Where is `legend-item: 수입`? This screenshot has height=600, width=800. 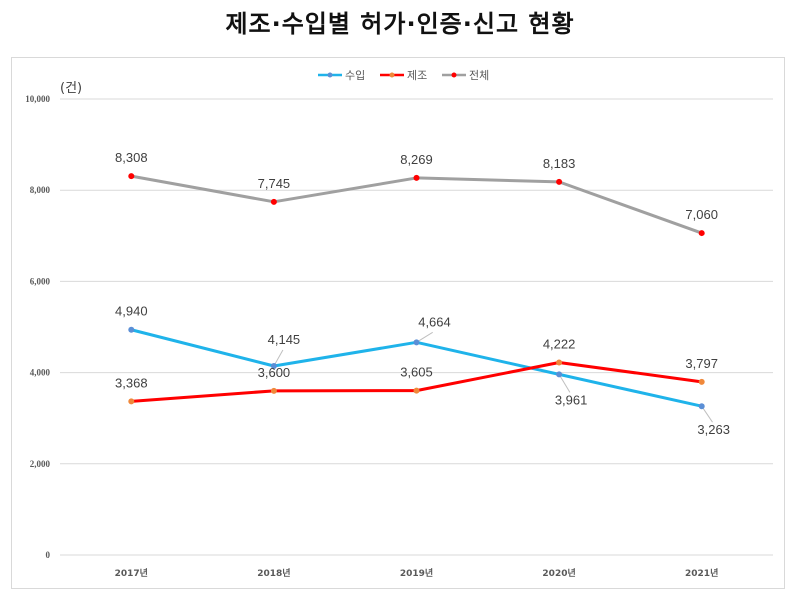 legend-item: 수입 is located at coordinates (341, 75).